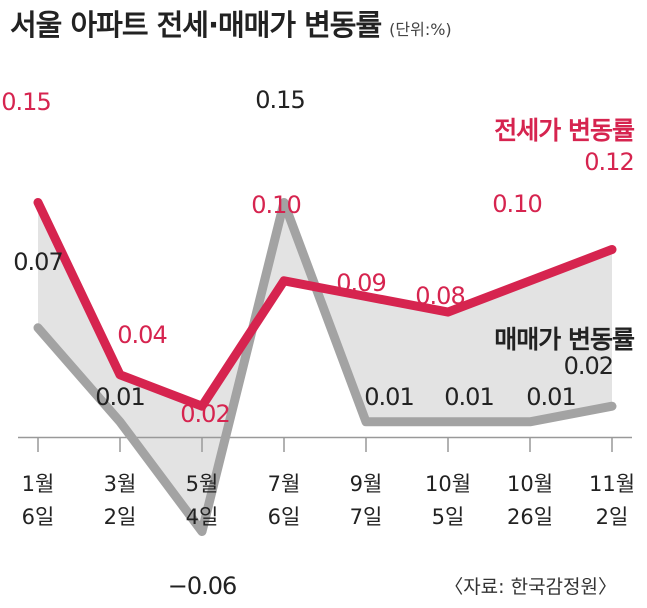 The image size is (647, 608). I want to click on x-tick-label: 26일, so click(530, 517).